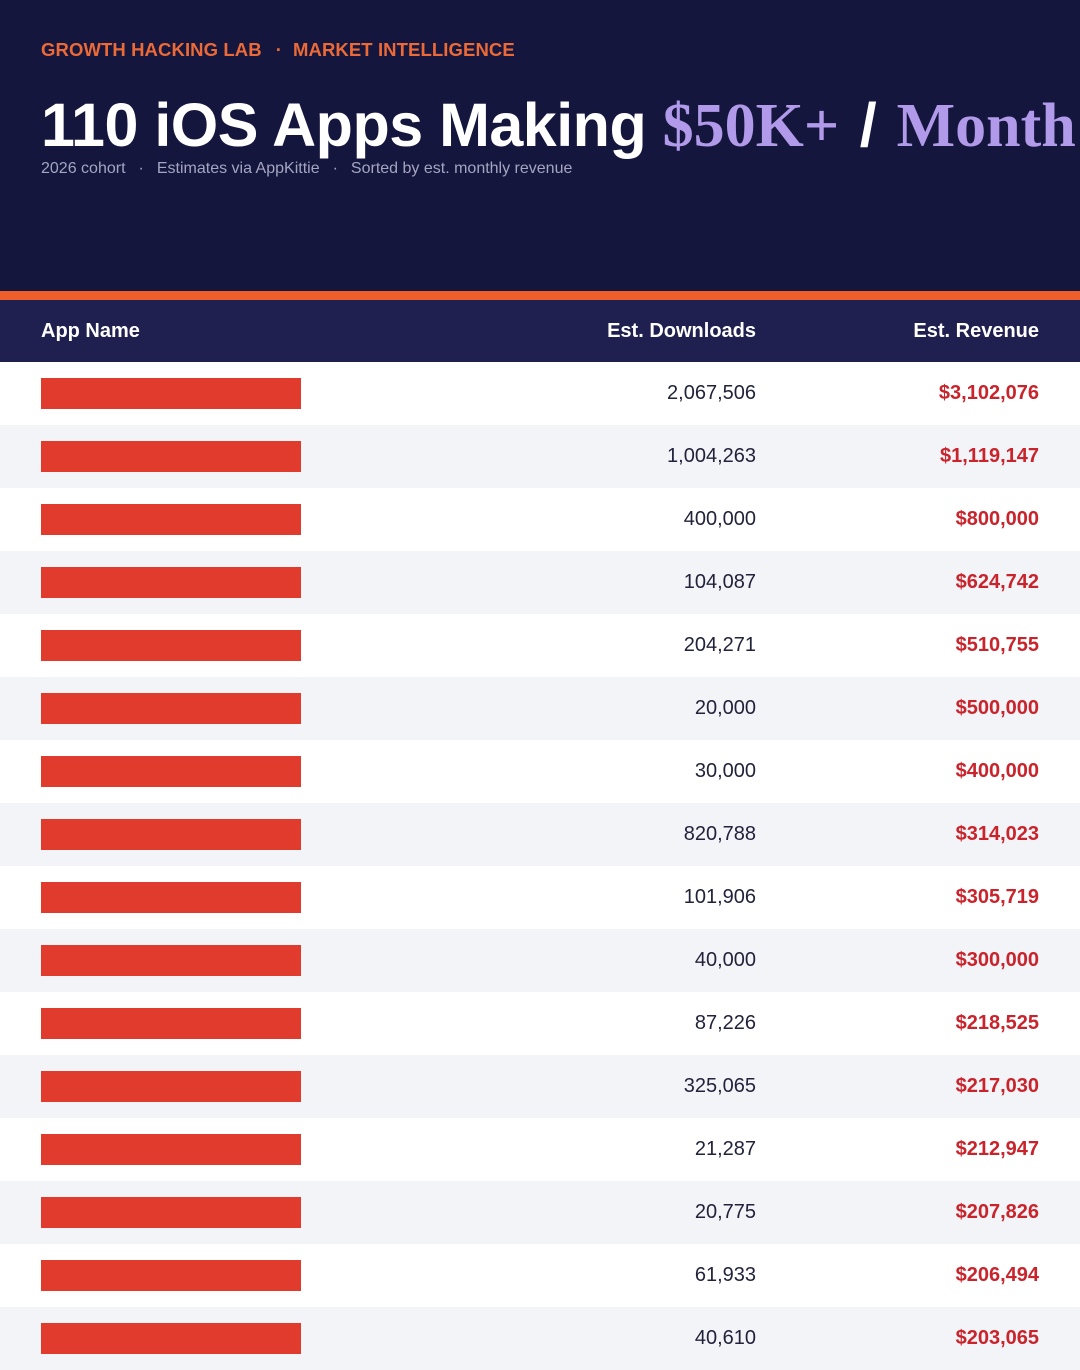 This screenshot has width=1080, height=1370. I want to click on table-row: 21,287 $212,947, so click(540, 1149).